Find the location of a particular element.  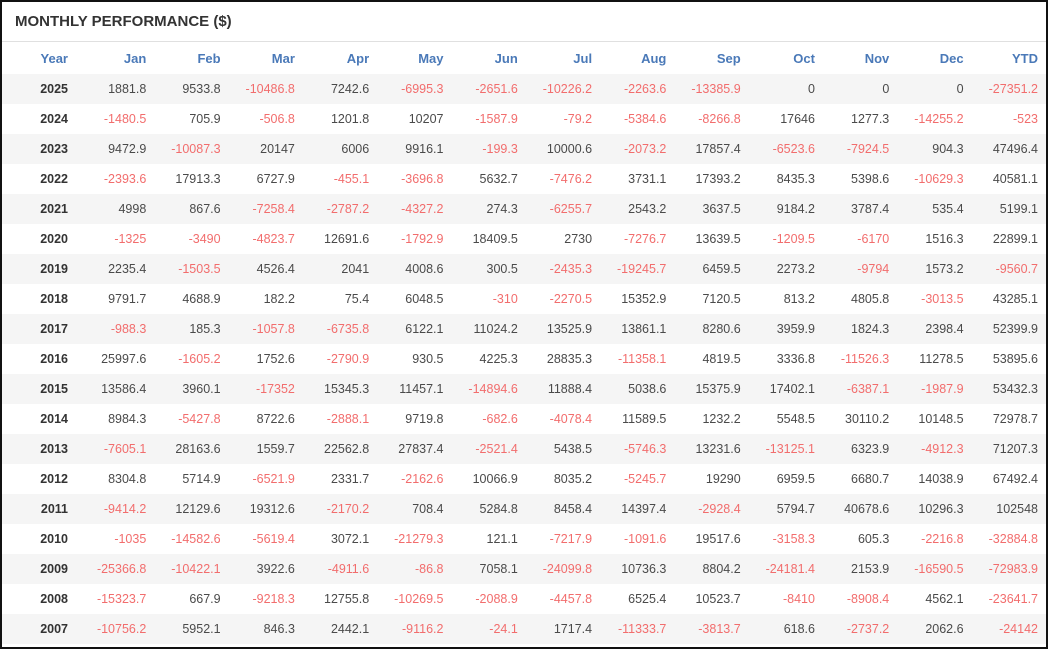

value-cell-mar: -1057.8 is located at coordinates (273, 329).